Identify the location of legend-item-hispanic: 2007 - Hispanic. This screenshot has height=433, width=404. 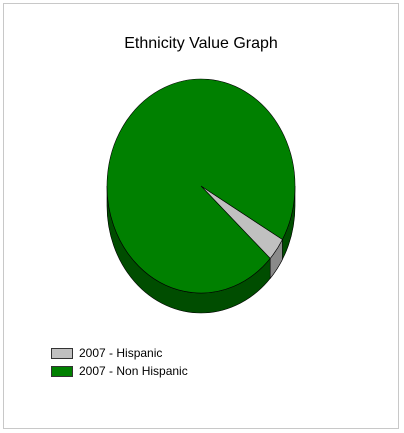
(119, 353).